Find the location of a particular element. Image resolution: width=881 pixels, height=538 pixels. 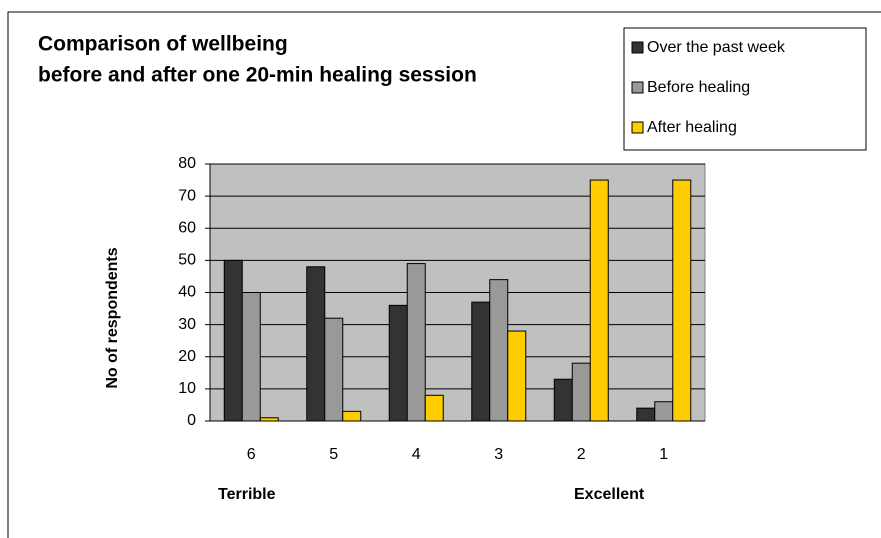

y-tick-label: 60 is located at coordinates (187, 227).